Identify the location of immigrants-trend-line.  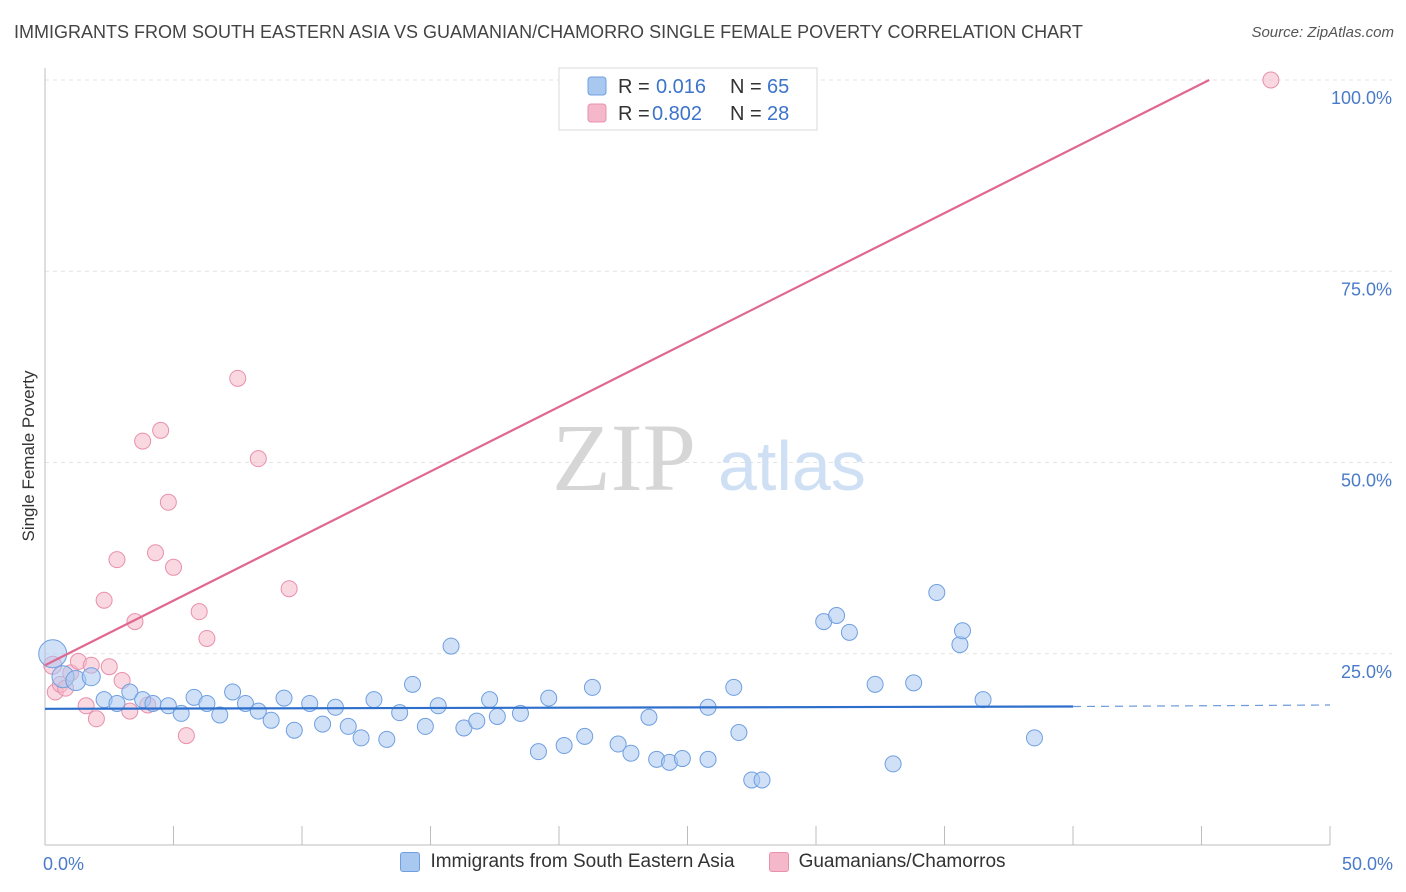
(559, 707).